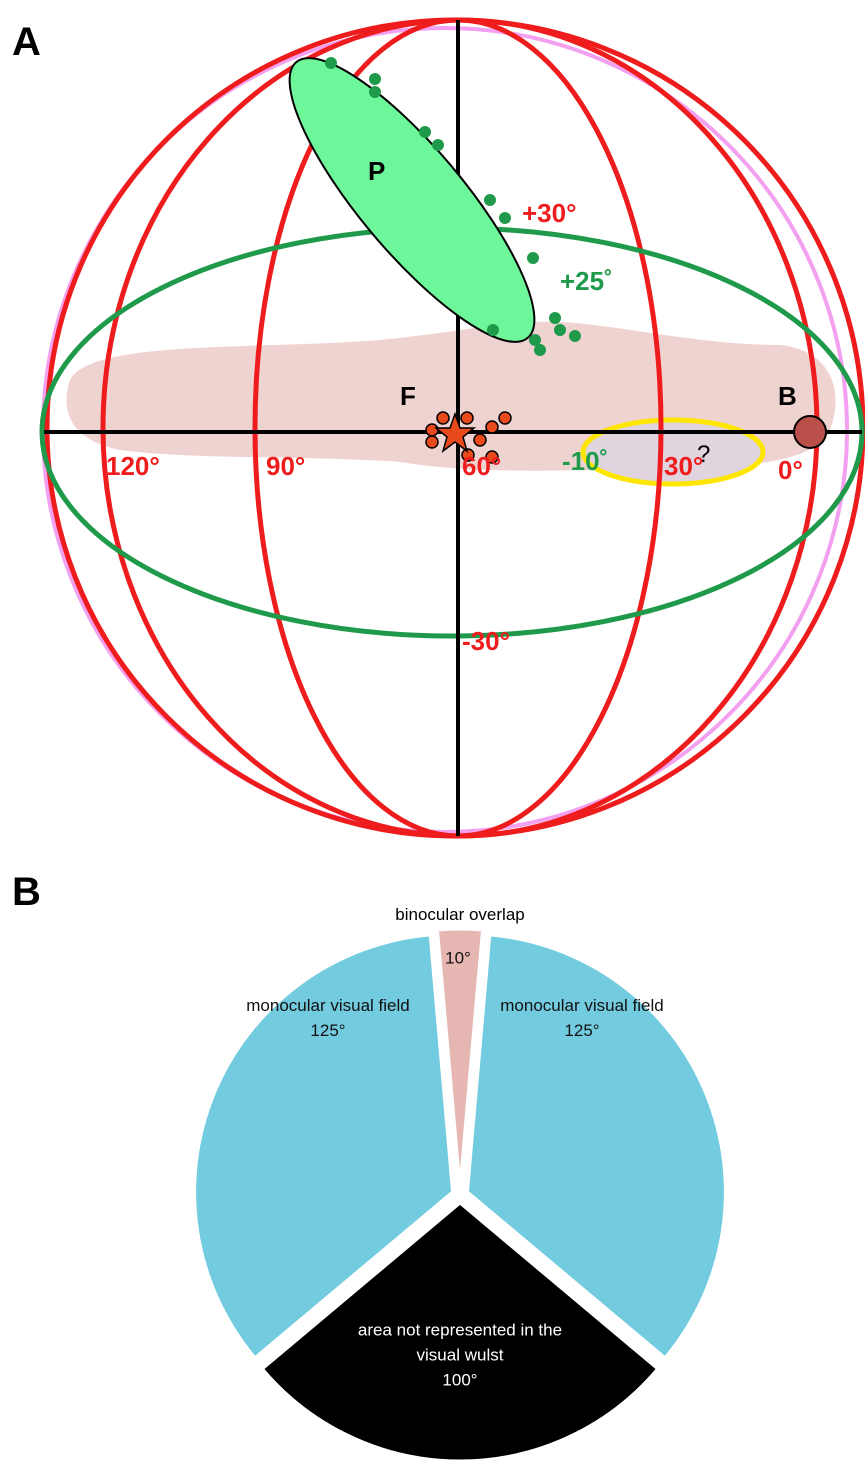 Image resolution: width=865 pixels, height=1464 pixels. What do you see at coordinates (683, 466) in the screenshot?
I see `meridian-label: 30°` at bounding box center [683, 466].